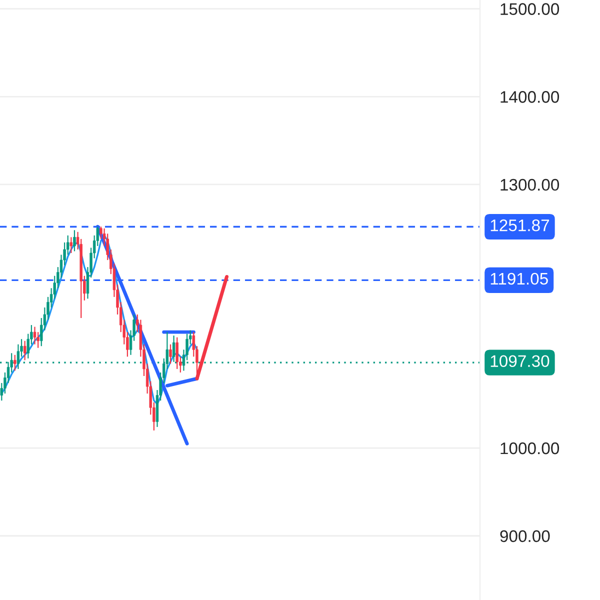 The width and height of the screenshot is (600, 600). What do you see at coordinates (99, 319) in the screenshot?
I see `line-series` at bounding box center [99, 319].